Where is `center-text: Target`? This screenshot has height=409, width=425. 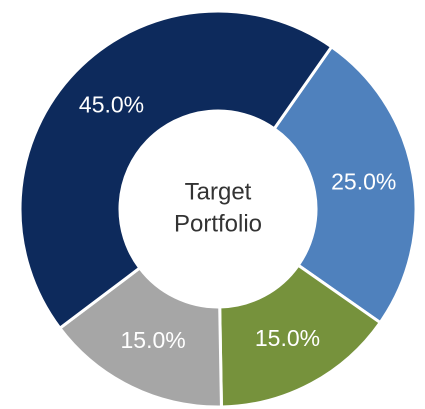 center-text: Target is located at coordinates (218, 191).